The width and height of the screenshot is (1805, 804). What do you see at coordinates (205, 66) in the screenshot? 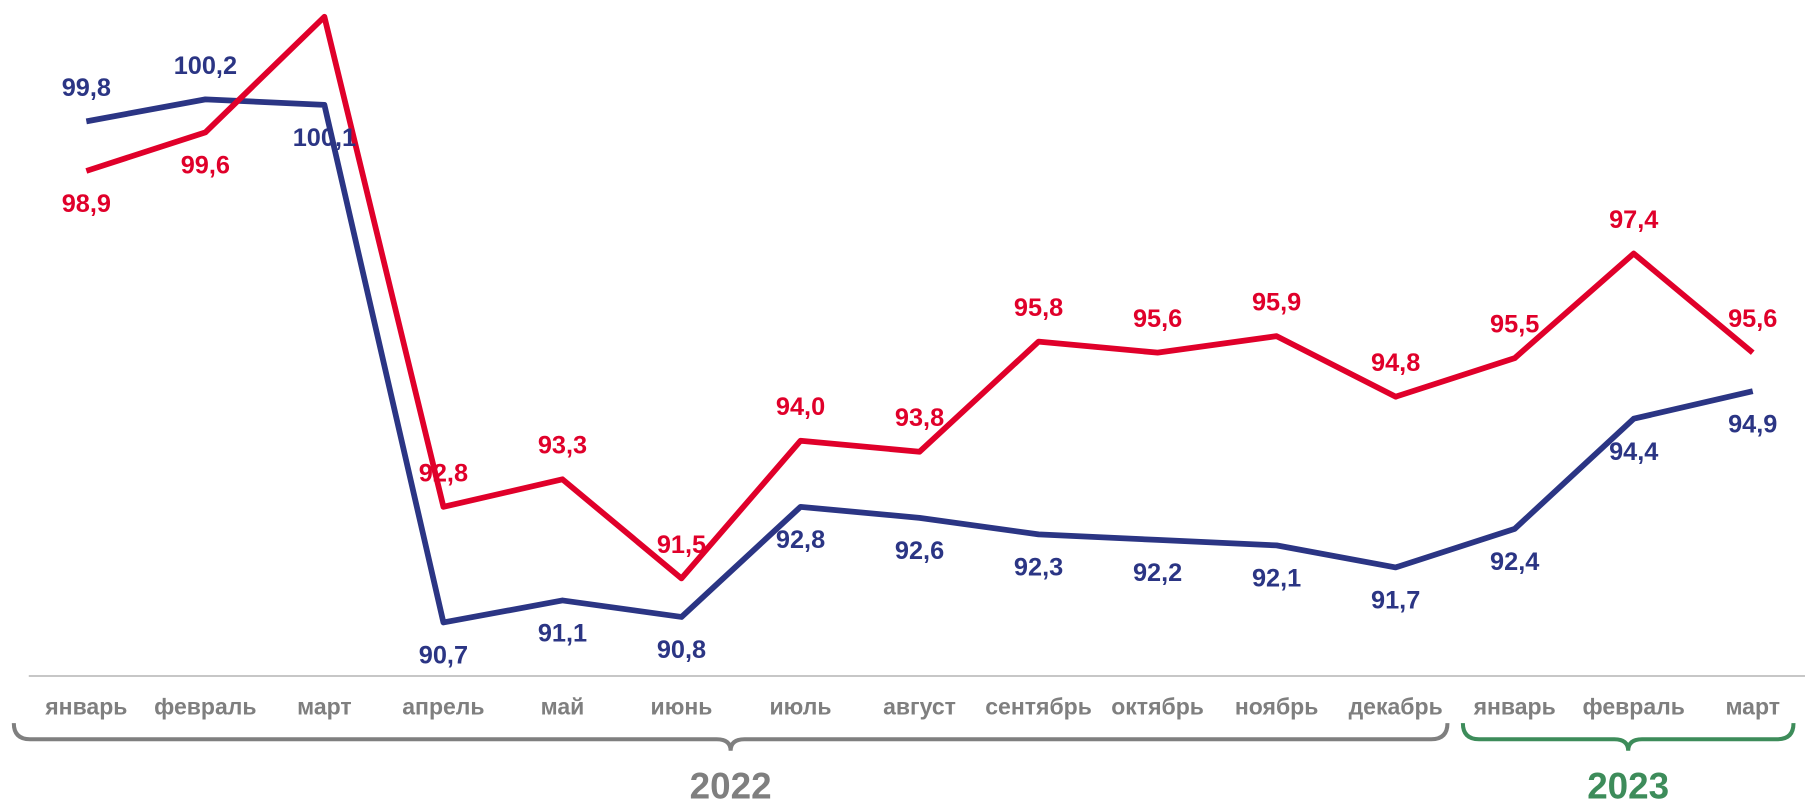
I see `data-label: 100,2` at bounding box center [205, 66].